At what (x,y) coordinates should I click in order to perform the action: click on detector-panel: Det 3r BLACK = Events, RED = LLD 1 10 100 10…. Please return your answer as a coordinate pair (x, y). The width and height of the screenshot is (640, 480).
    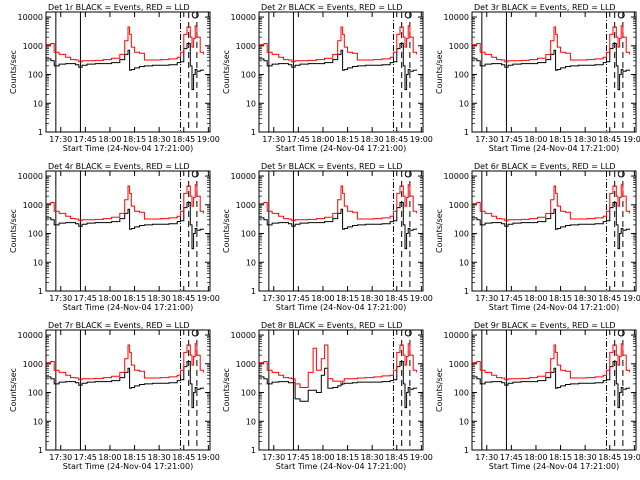
    Looking at the image, I should click on (537, 78).